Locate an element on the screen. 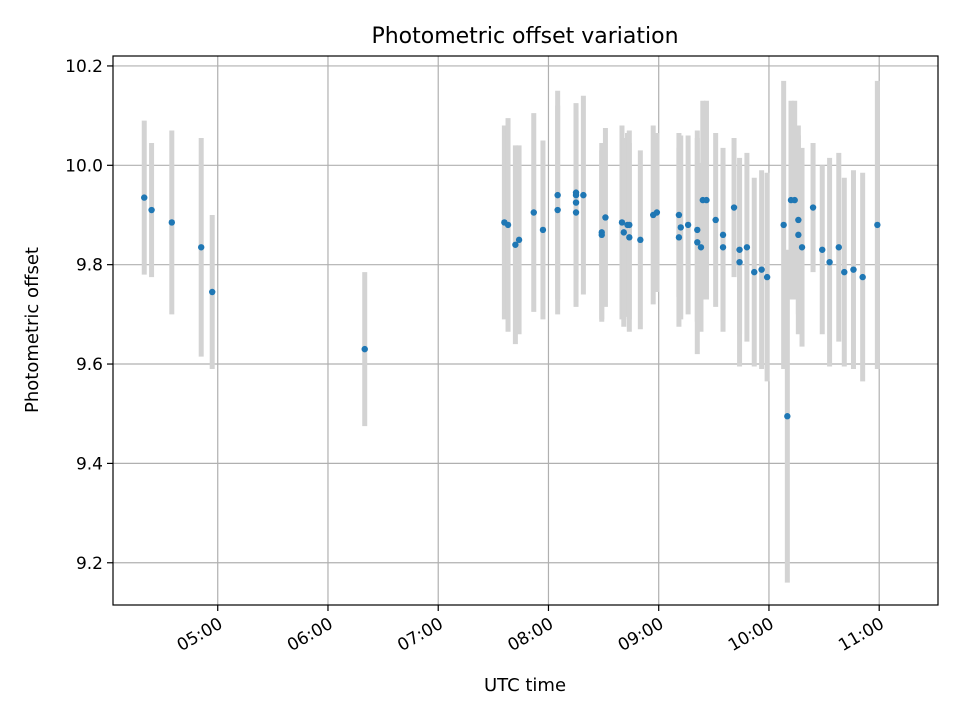  x-tick-label: 05:00 is located at coordinates (200, 635).